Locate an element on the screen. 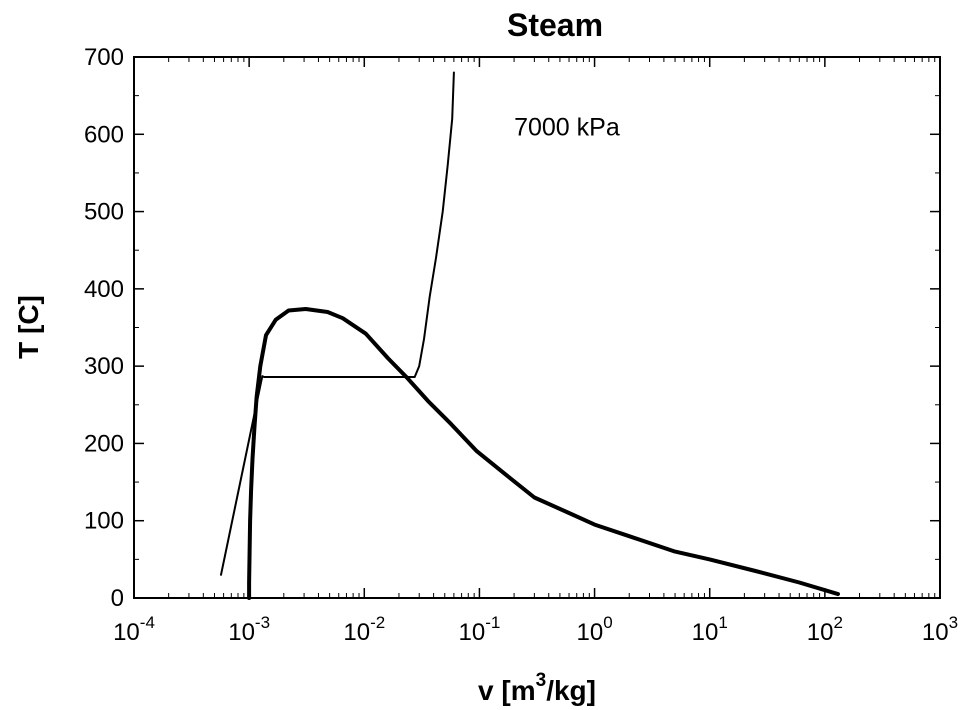 The image size is (976, 710). y-axis-label: T [C] is located at coordinates (28, 327).